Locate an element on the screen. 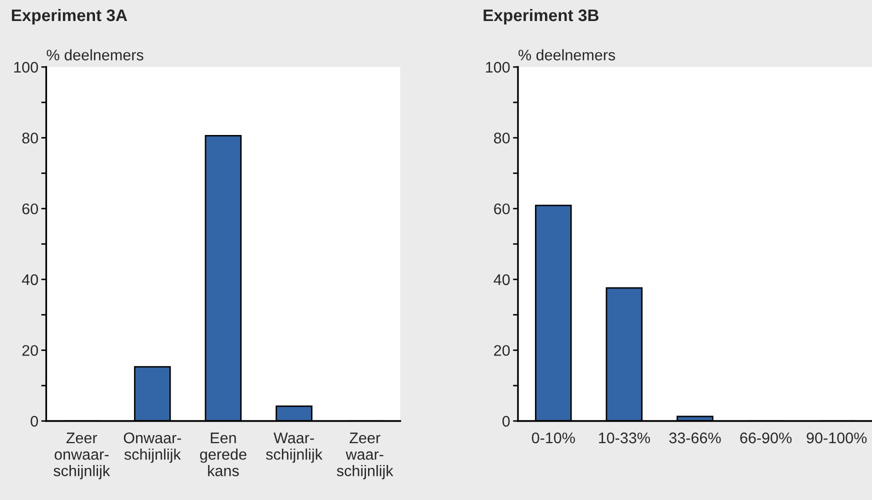  x-tick-label: Een gerede kans is located at coordinates (223, 454).